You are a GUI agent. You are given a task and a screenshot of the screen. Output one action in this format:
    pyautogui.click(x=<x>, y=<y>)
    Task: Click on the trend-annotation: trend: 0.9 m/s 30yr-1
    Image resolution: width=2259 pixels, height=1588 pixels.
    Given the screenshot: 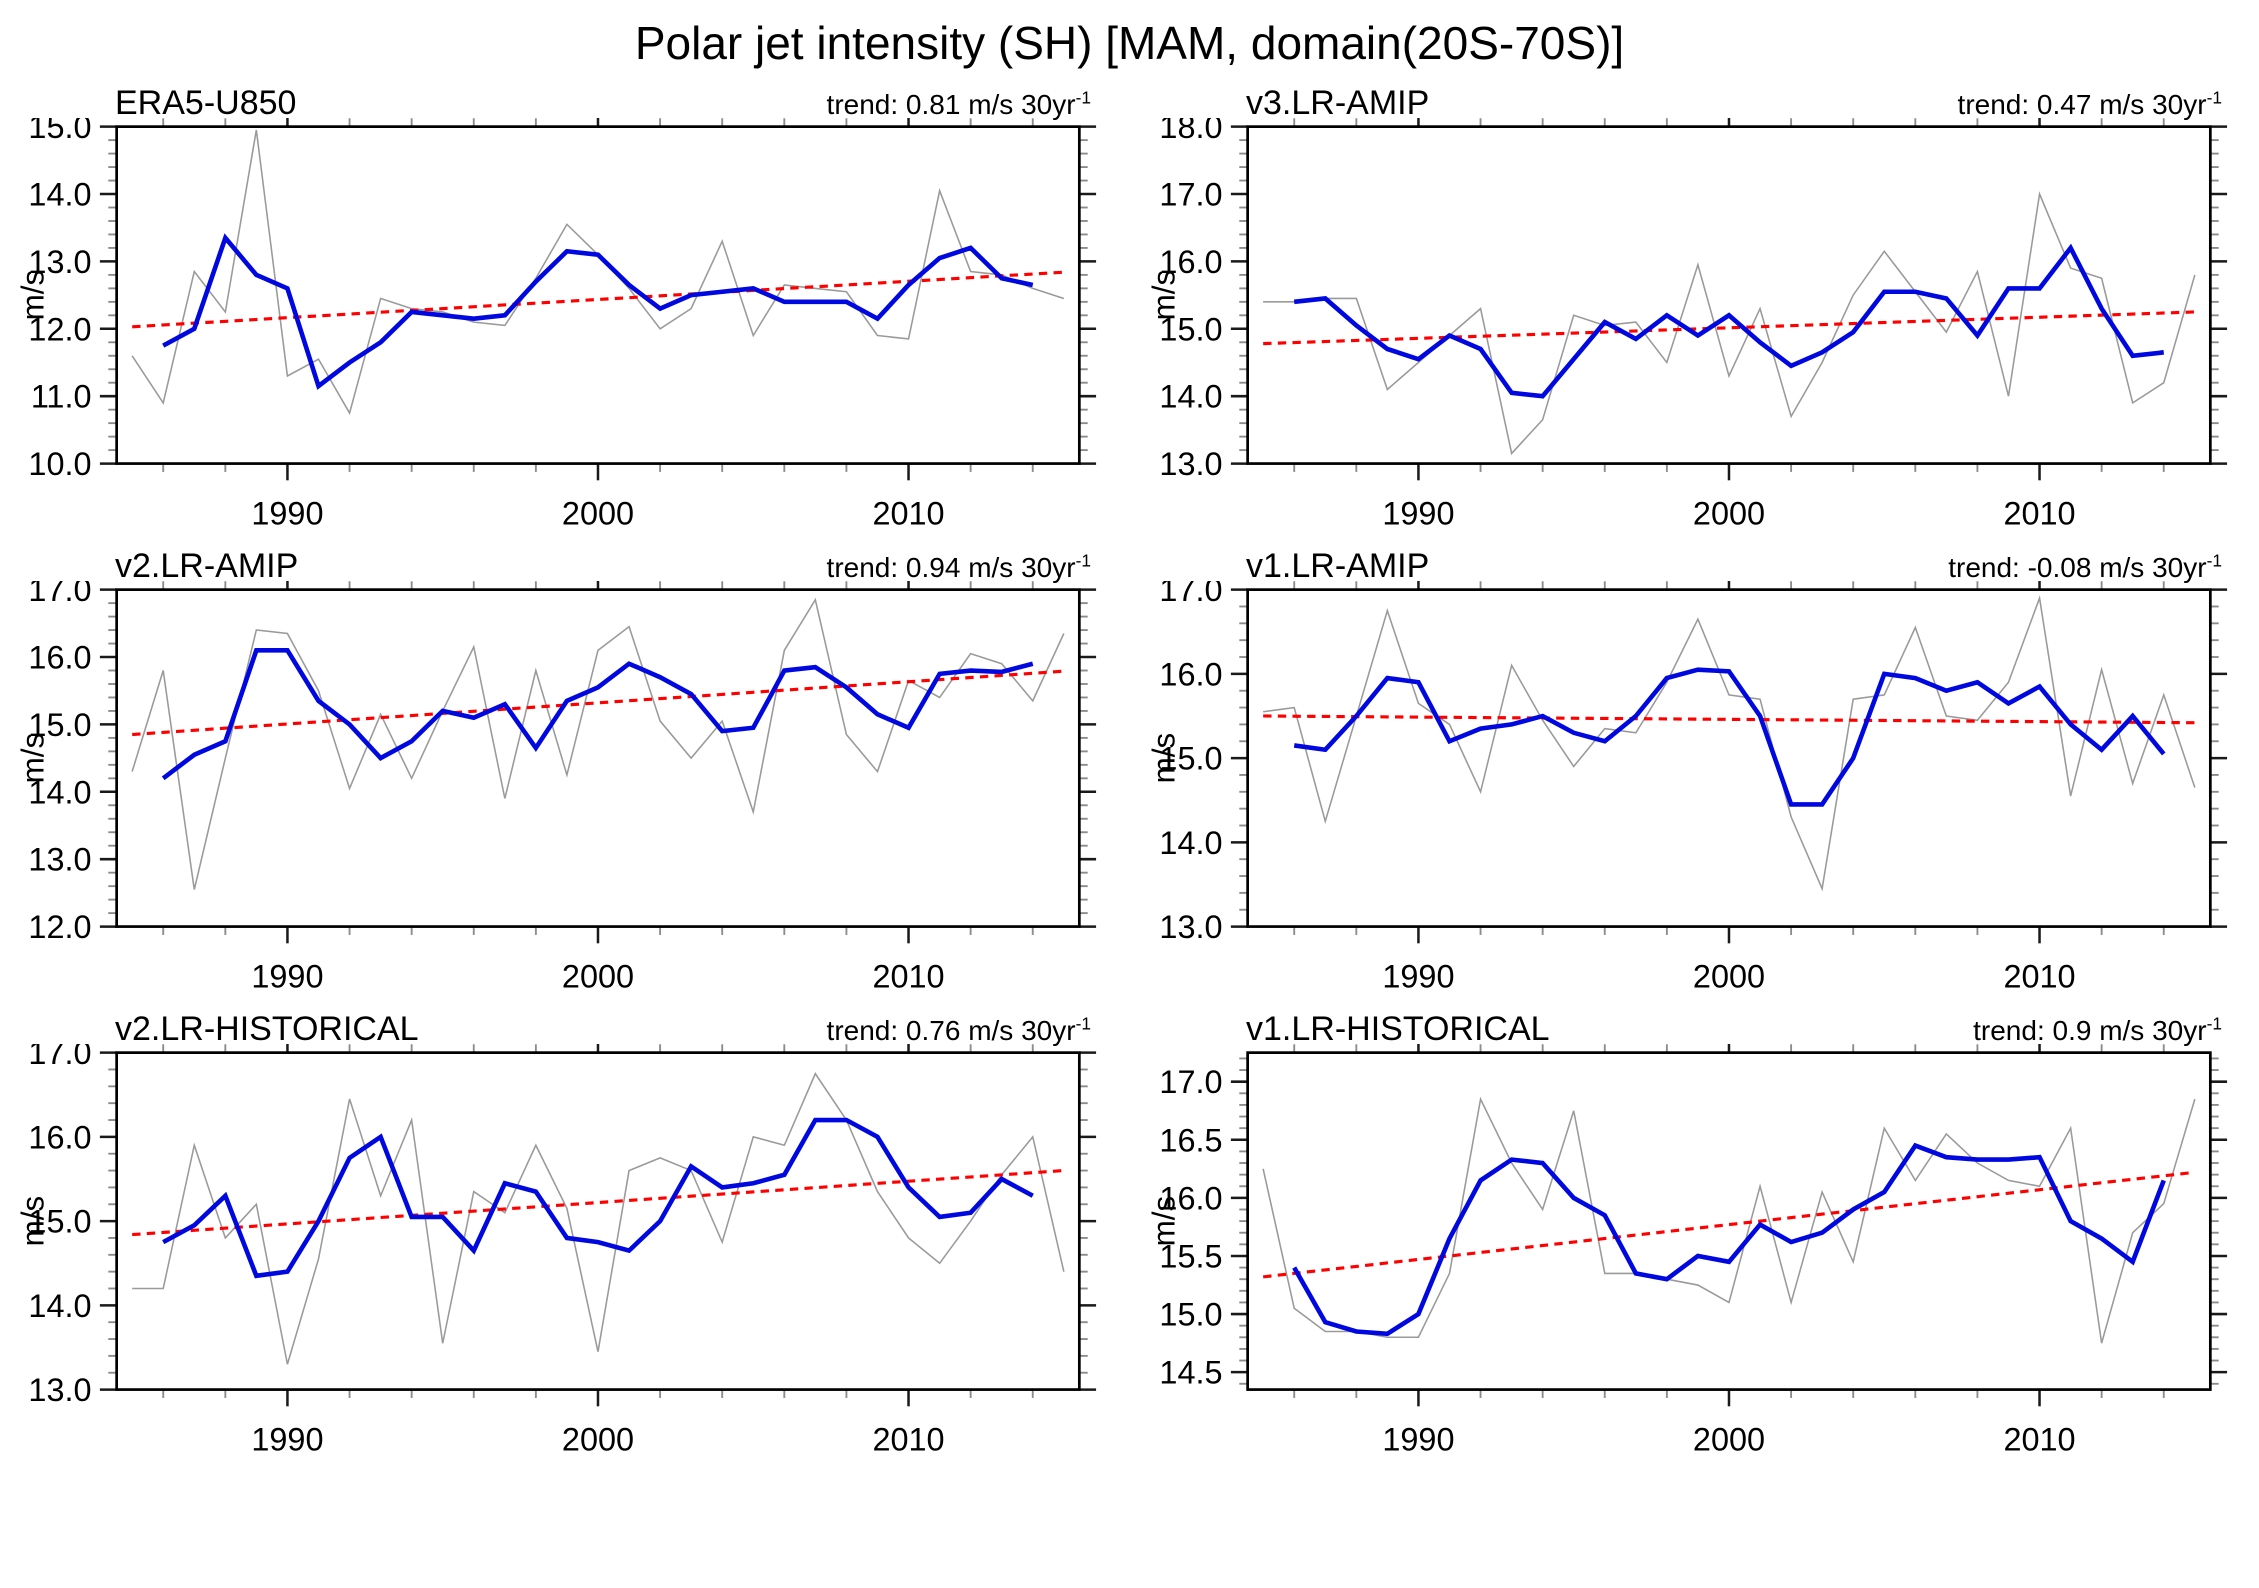 What is the action you would take?
    pyautogui.click(x=2097, y=1031)
    